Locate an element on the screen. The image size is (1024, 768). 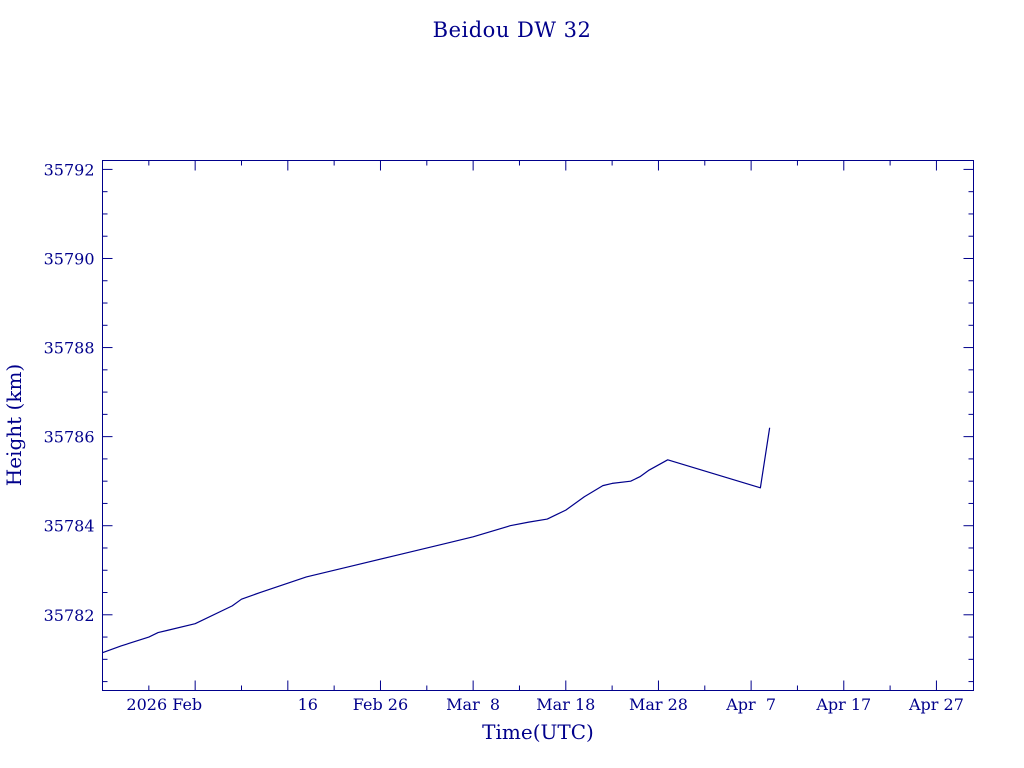
y-tick-label: 35792 is located at coordinates (69, 169).